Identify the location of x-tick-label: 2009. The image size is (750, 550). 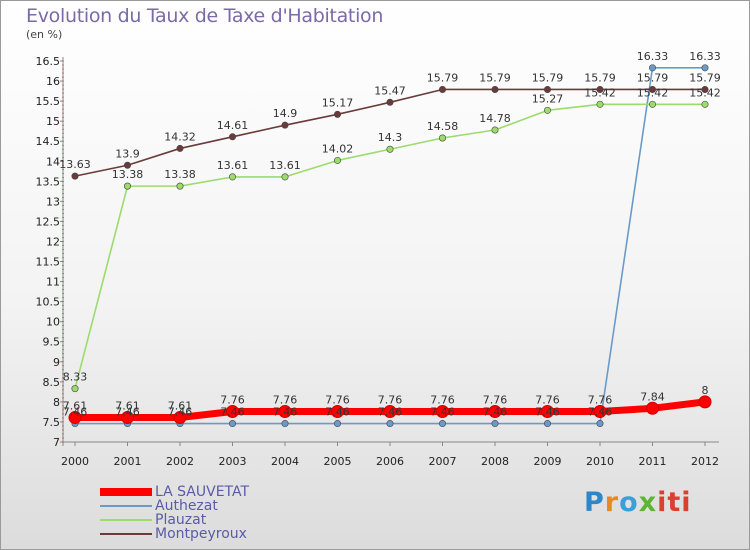
(548, 461).